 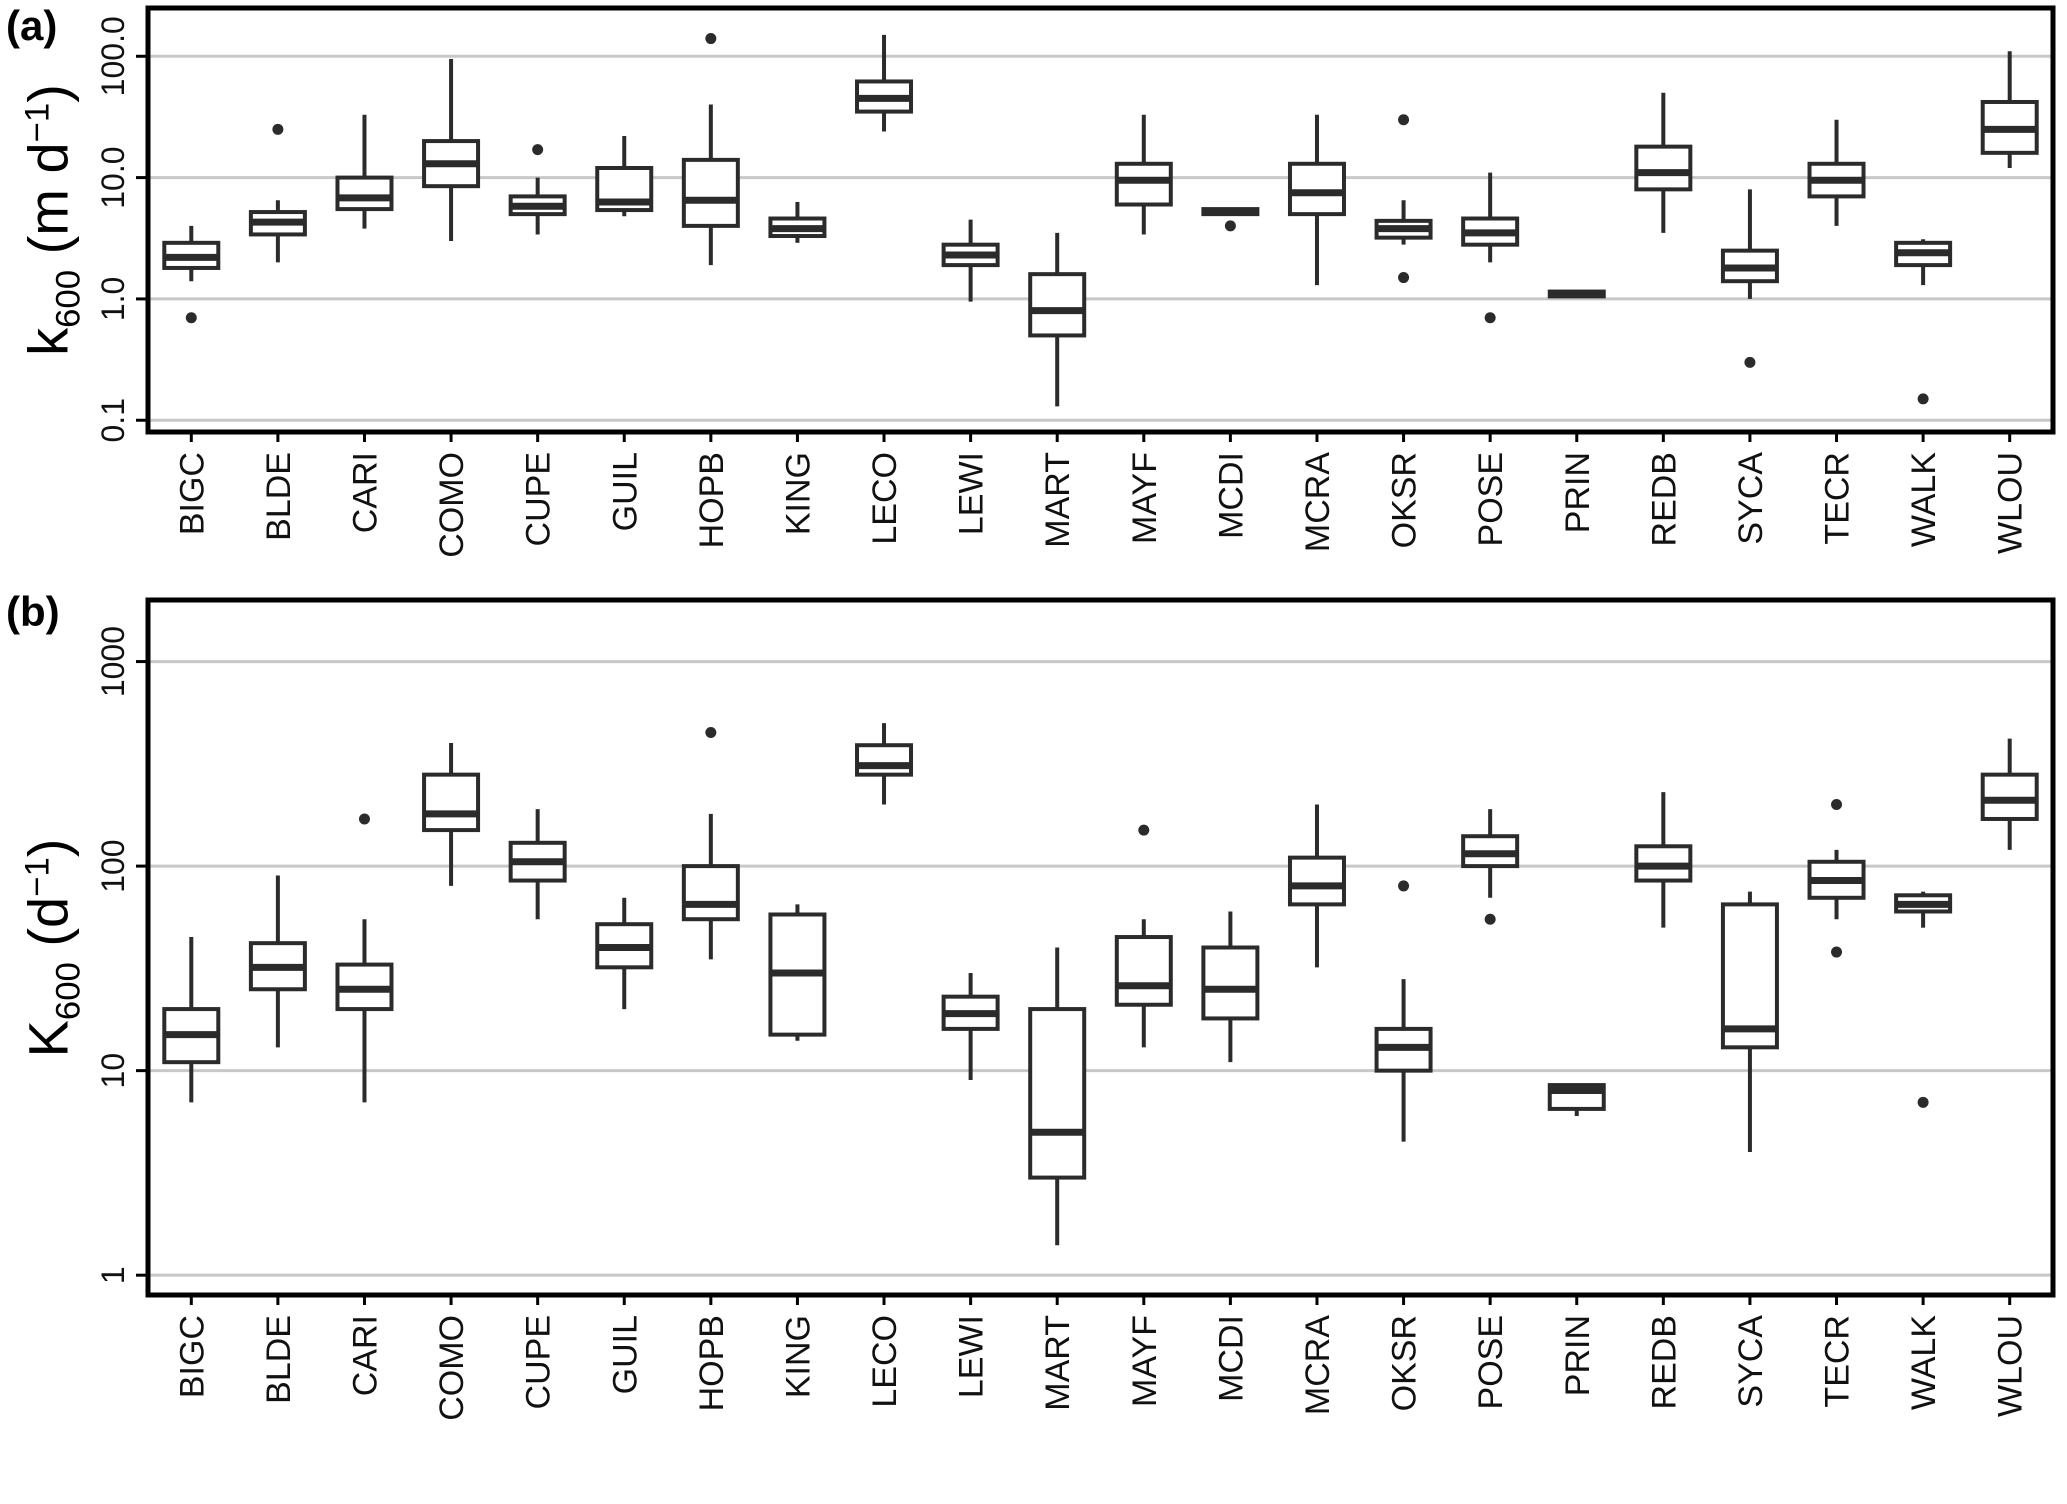 I want to click on boxplot-KING, so click(x=797, y=972).